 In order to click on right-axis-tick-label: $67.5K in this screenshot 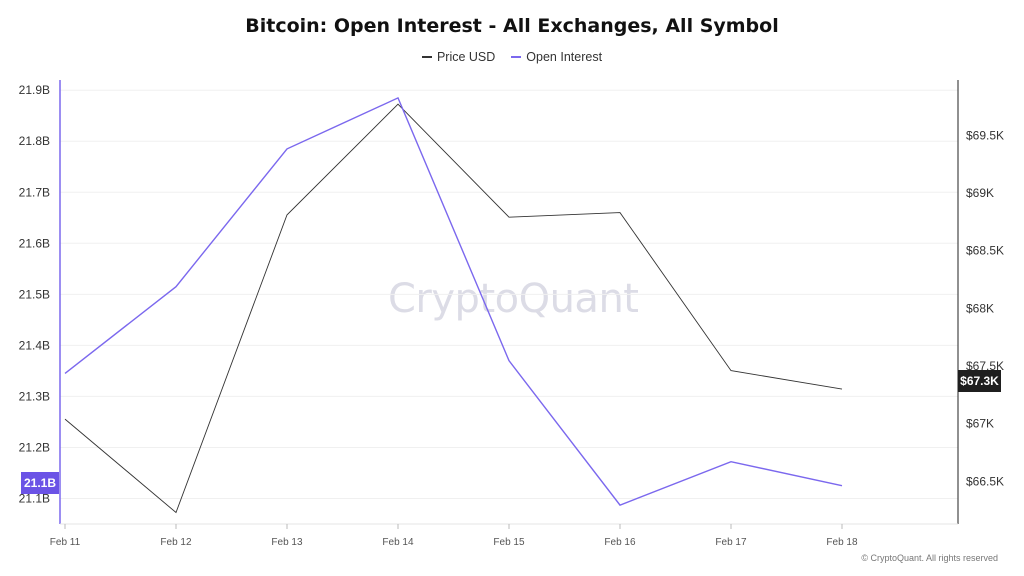, I will do `click(985, 366)`.